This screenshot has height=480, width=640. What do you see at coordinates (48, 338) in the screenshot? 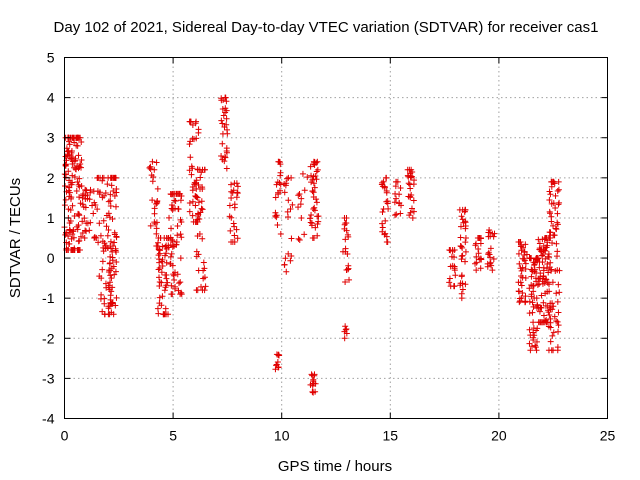
I see `y-tick-label: -2` at bounding box center [48, 338].